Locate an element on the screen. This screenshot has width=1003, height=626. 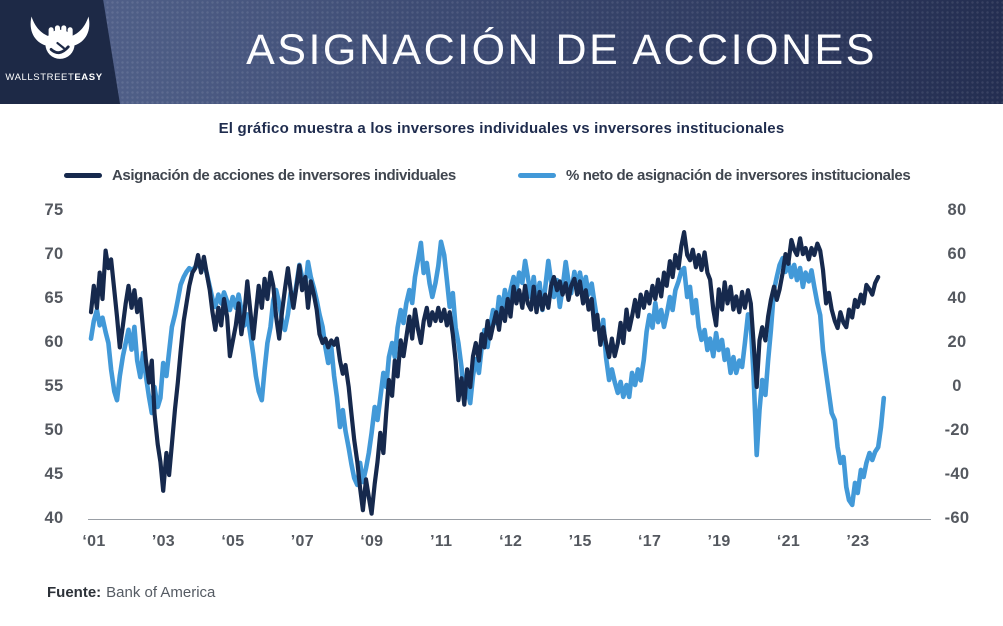
source-note: Fuente: Bank of America is located at coordinates (131, 592).